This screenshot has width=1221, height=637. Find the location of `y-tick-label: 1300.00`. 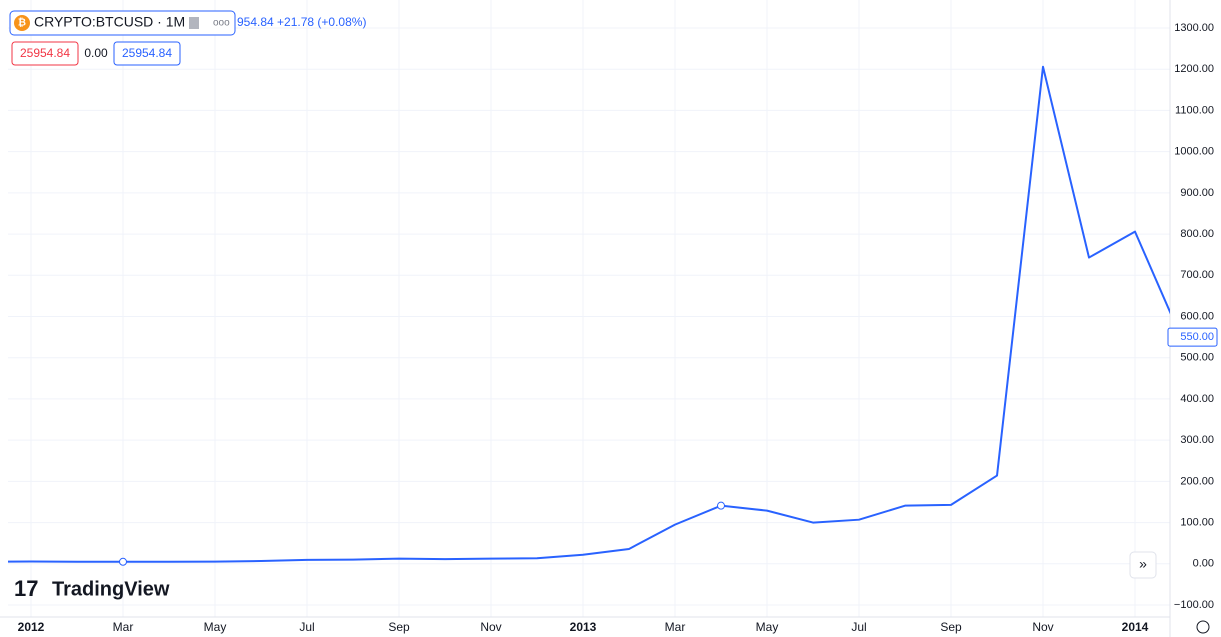

y-tick-label: 1300.00 is located at coordinates (1194, 28).